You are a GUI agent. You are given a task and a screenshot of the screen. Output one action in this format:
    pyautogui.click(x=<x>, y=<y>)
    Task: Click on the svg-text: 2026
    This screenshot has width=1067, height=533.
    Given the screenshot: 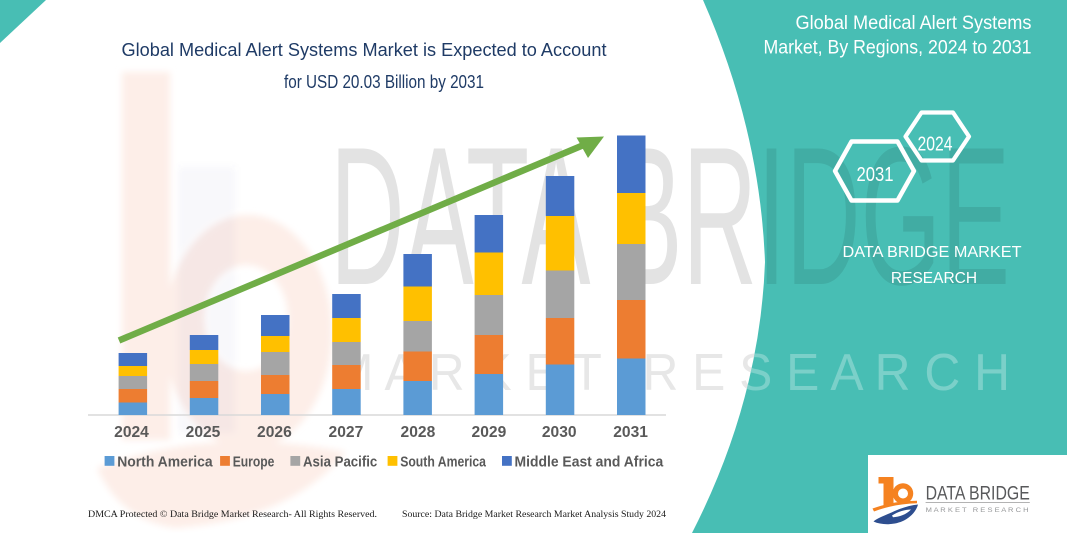 What is the action you would take?
    pyautogui.click(x=274, y=432)
    